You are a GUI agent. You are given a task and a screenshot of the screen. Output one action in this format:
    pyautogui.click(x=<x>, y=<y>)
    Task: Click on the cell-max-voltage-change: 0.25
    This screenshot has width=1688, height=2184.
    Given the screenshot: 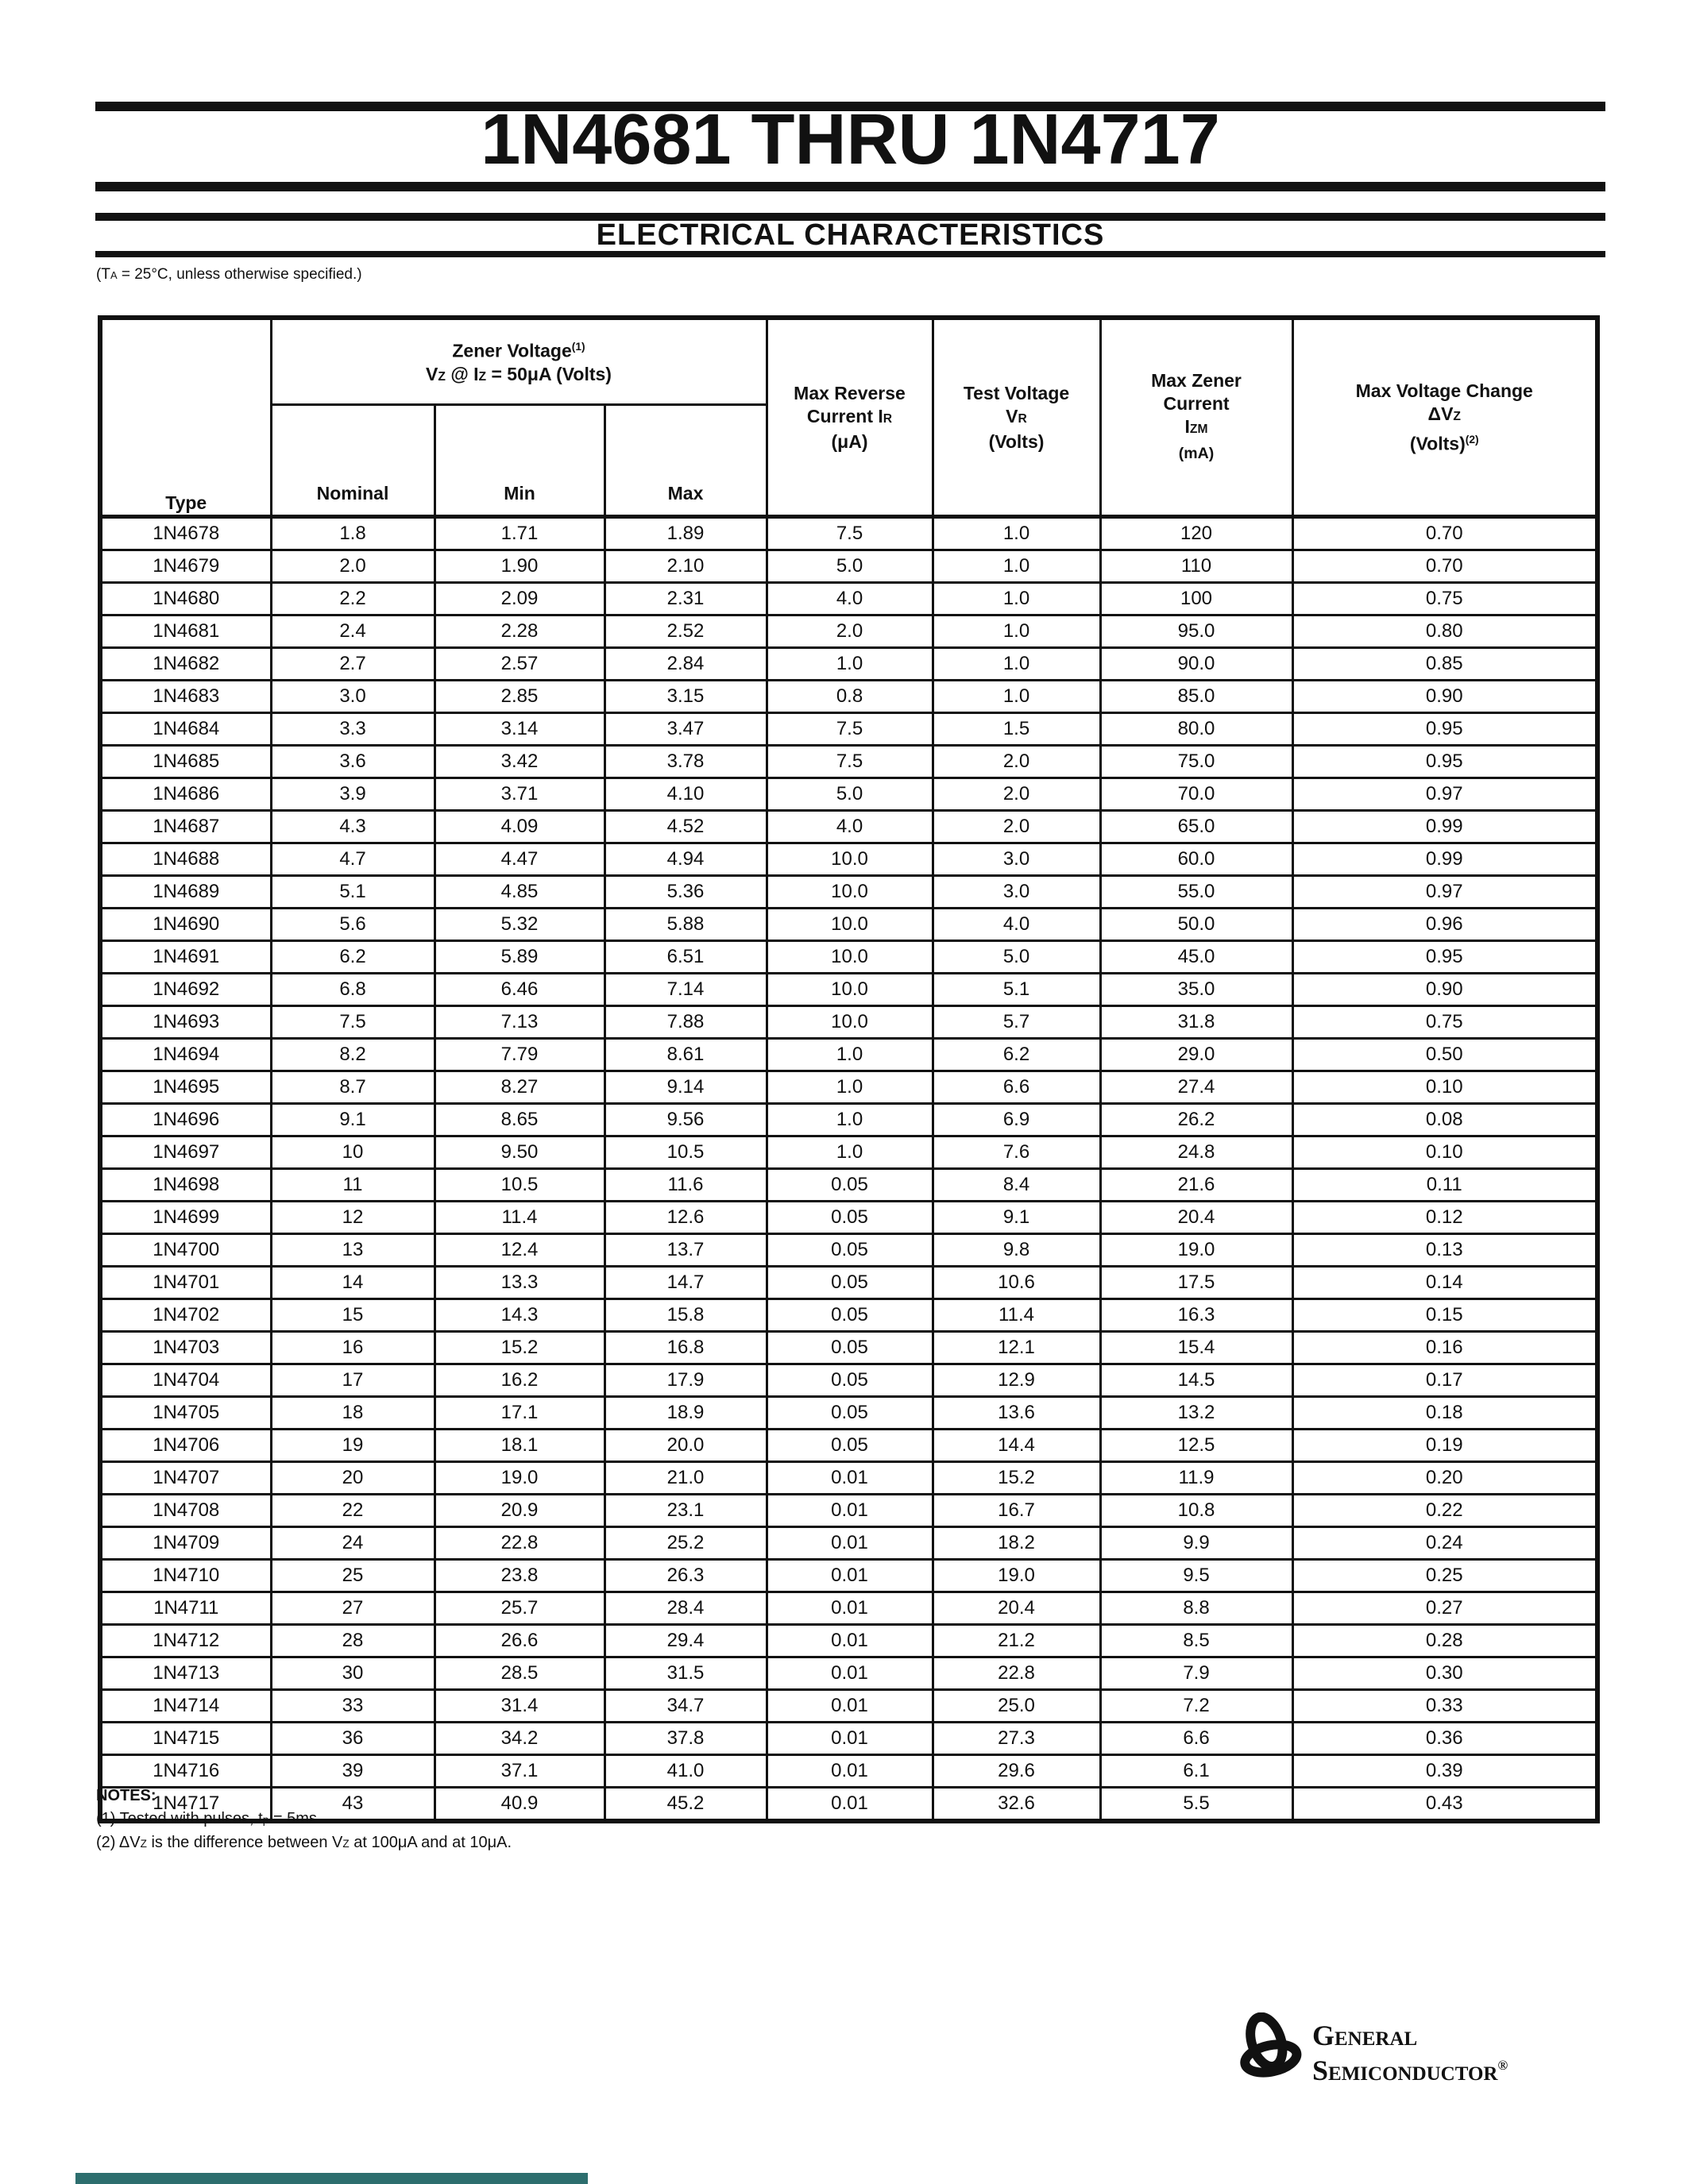 What is the action you would take?
    pyautogui.click(x=1445, y=1575)
    